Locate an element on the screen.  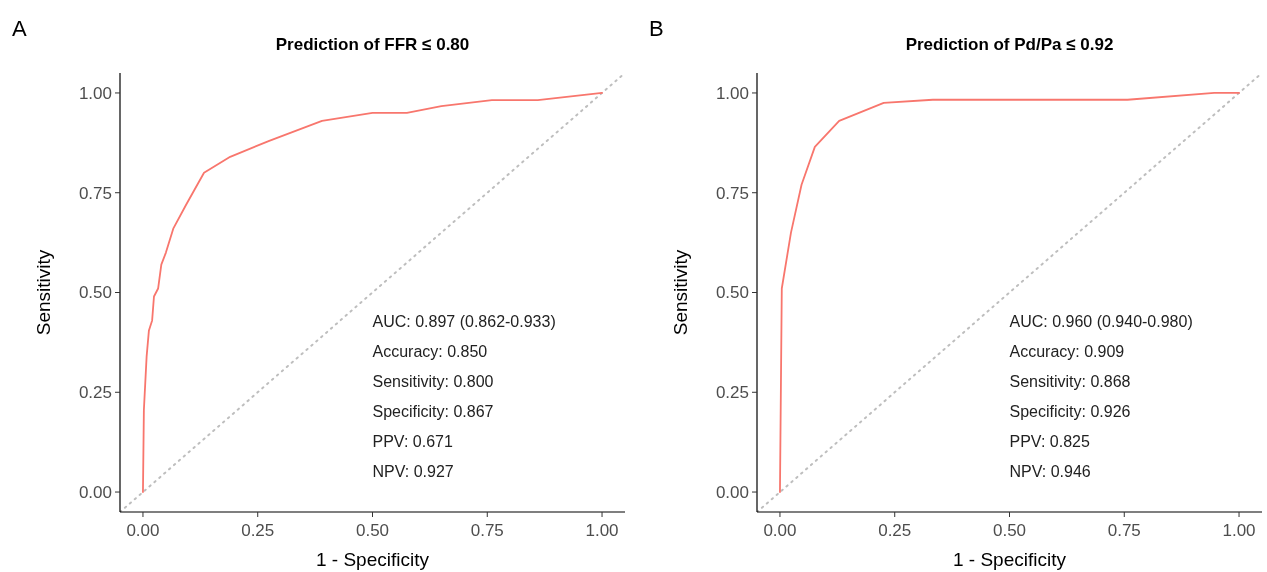
chart-title: Prediction of FFR ≤ 0.80 is located at coordinates (372, 44).